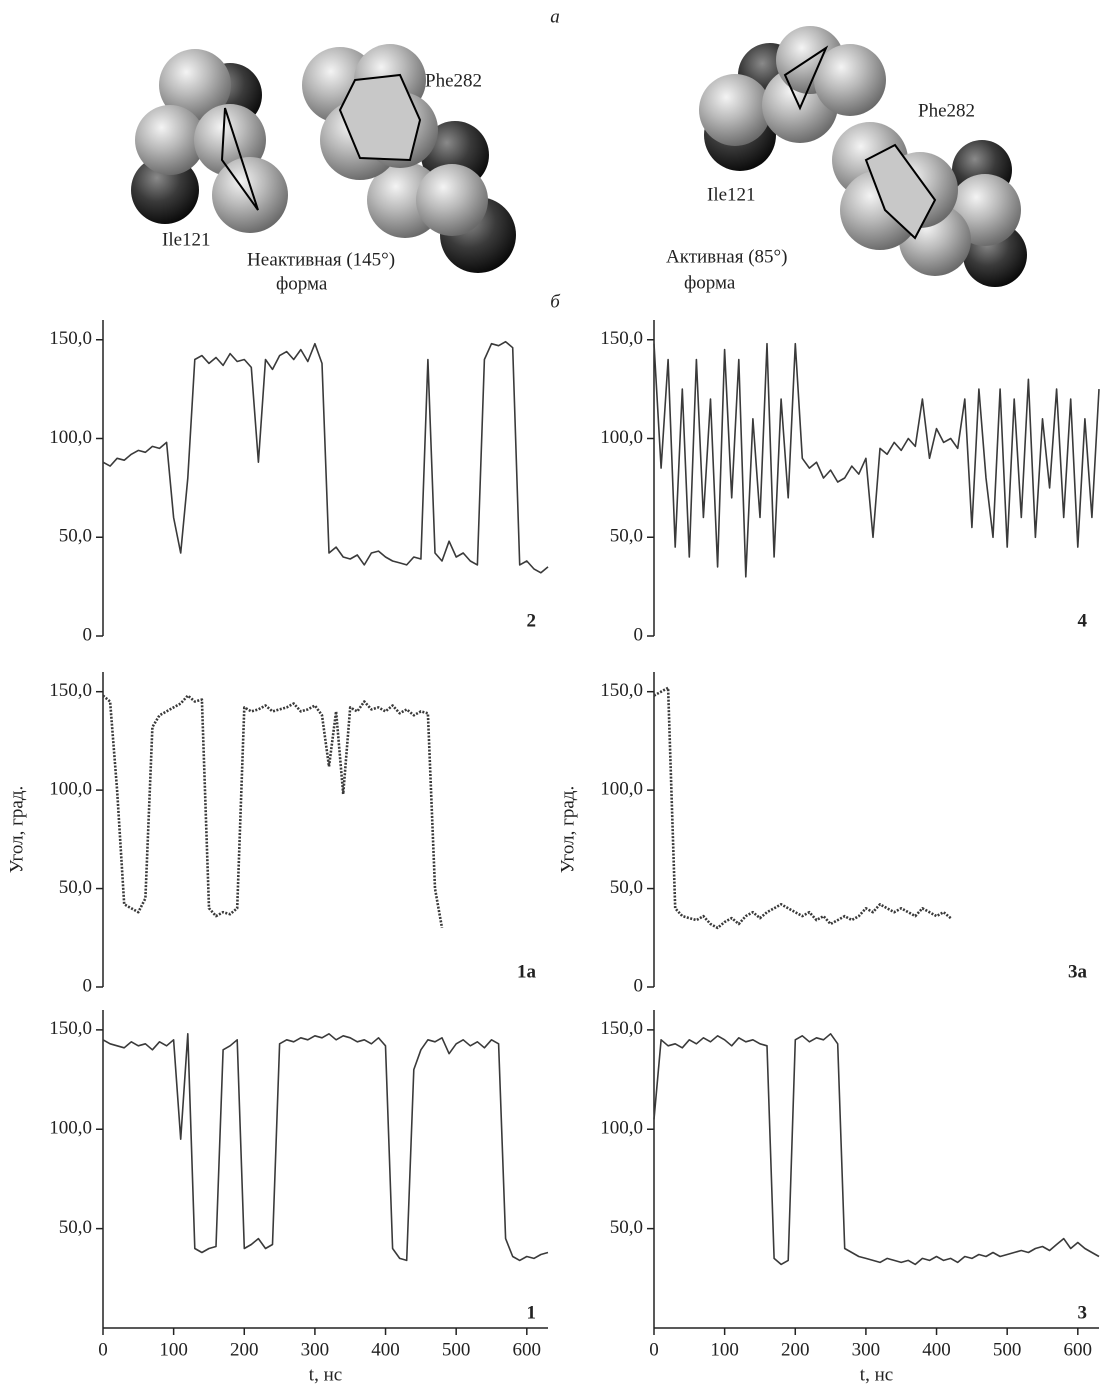 The image size is (1102, 1387). What do you see at coordinates (321, 259) in the screenshot?
I see `form-label: Неактивная (145°)` at bounding box center [321, 259].